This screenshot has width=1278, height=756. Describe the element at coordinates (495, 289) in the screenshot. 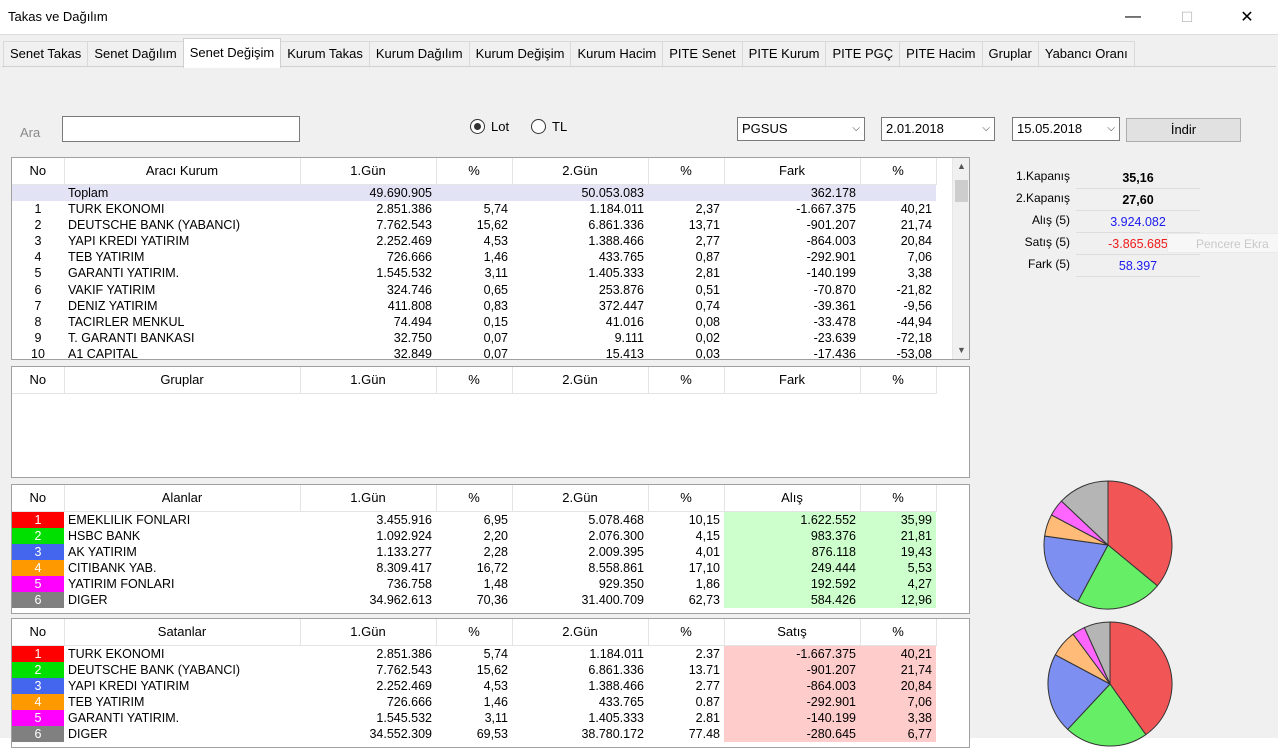

I see `table-cell: 0,65` at that location.